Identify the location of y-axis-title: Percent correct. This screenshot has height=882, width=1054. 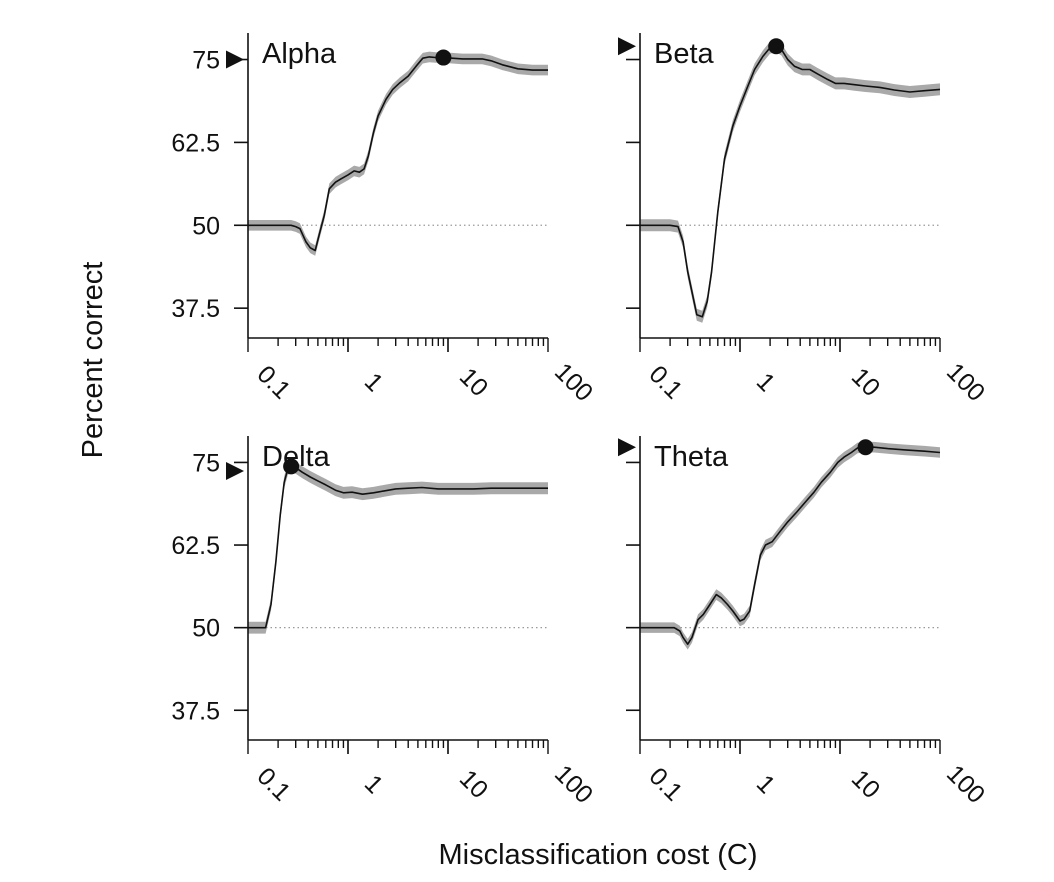
(93, 360).